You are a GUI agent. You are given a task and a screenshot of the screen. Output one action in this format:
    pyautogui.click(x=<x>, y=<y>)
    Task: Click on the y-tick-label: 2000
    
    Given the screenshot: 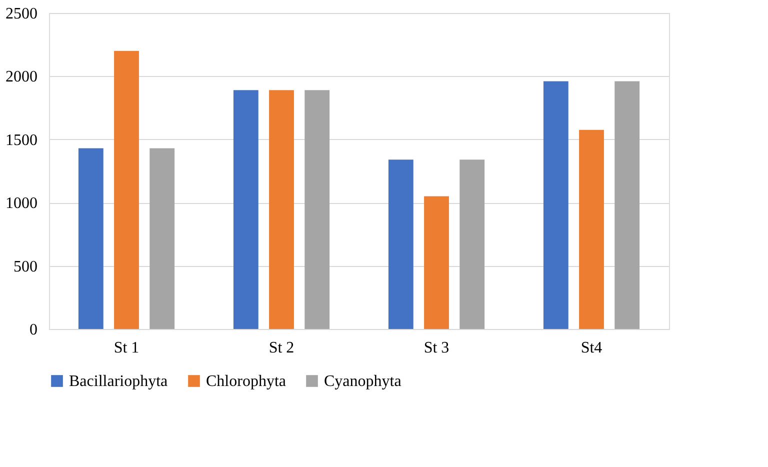 What is the action you would take?
    pyautogui.click(x=22, y=77)
    